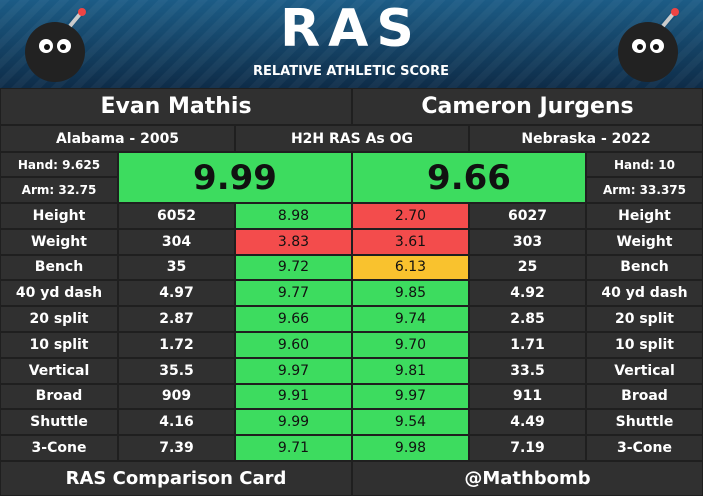  What do you see at coordinates (527, 319) in the screenshot?
I see `measurement: 2.85` at bounding box center [527, 319].